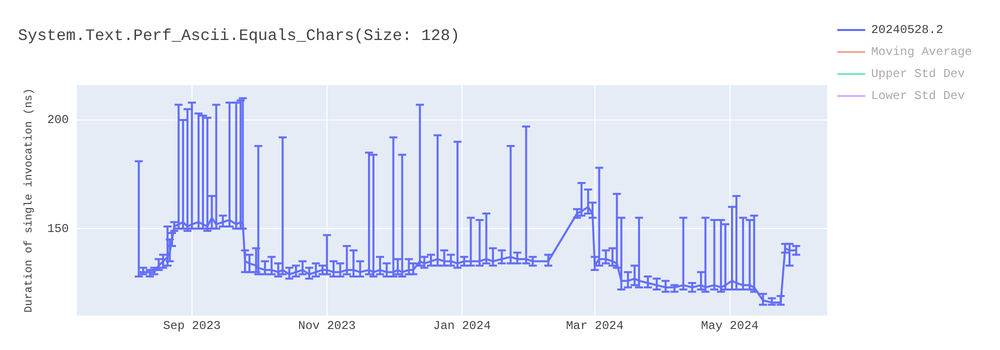  Describe the element at coordinates (192, 325) in the screenshot. I see `x-tick-label: Sep 2023` at that location.